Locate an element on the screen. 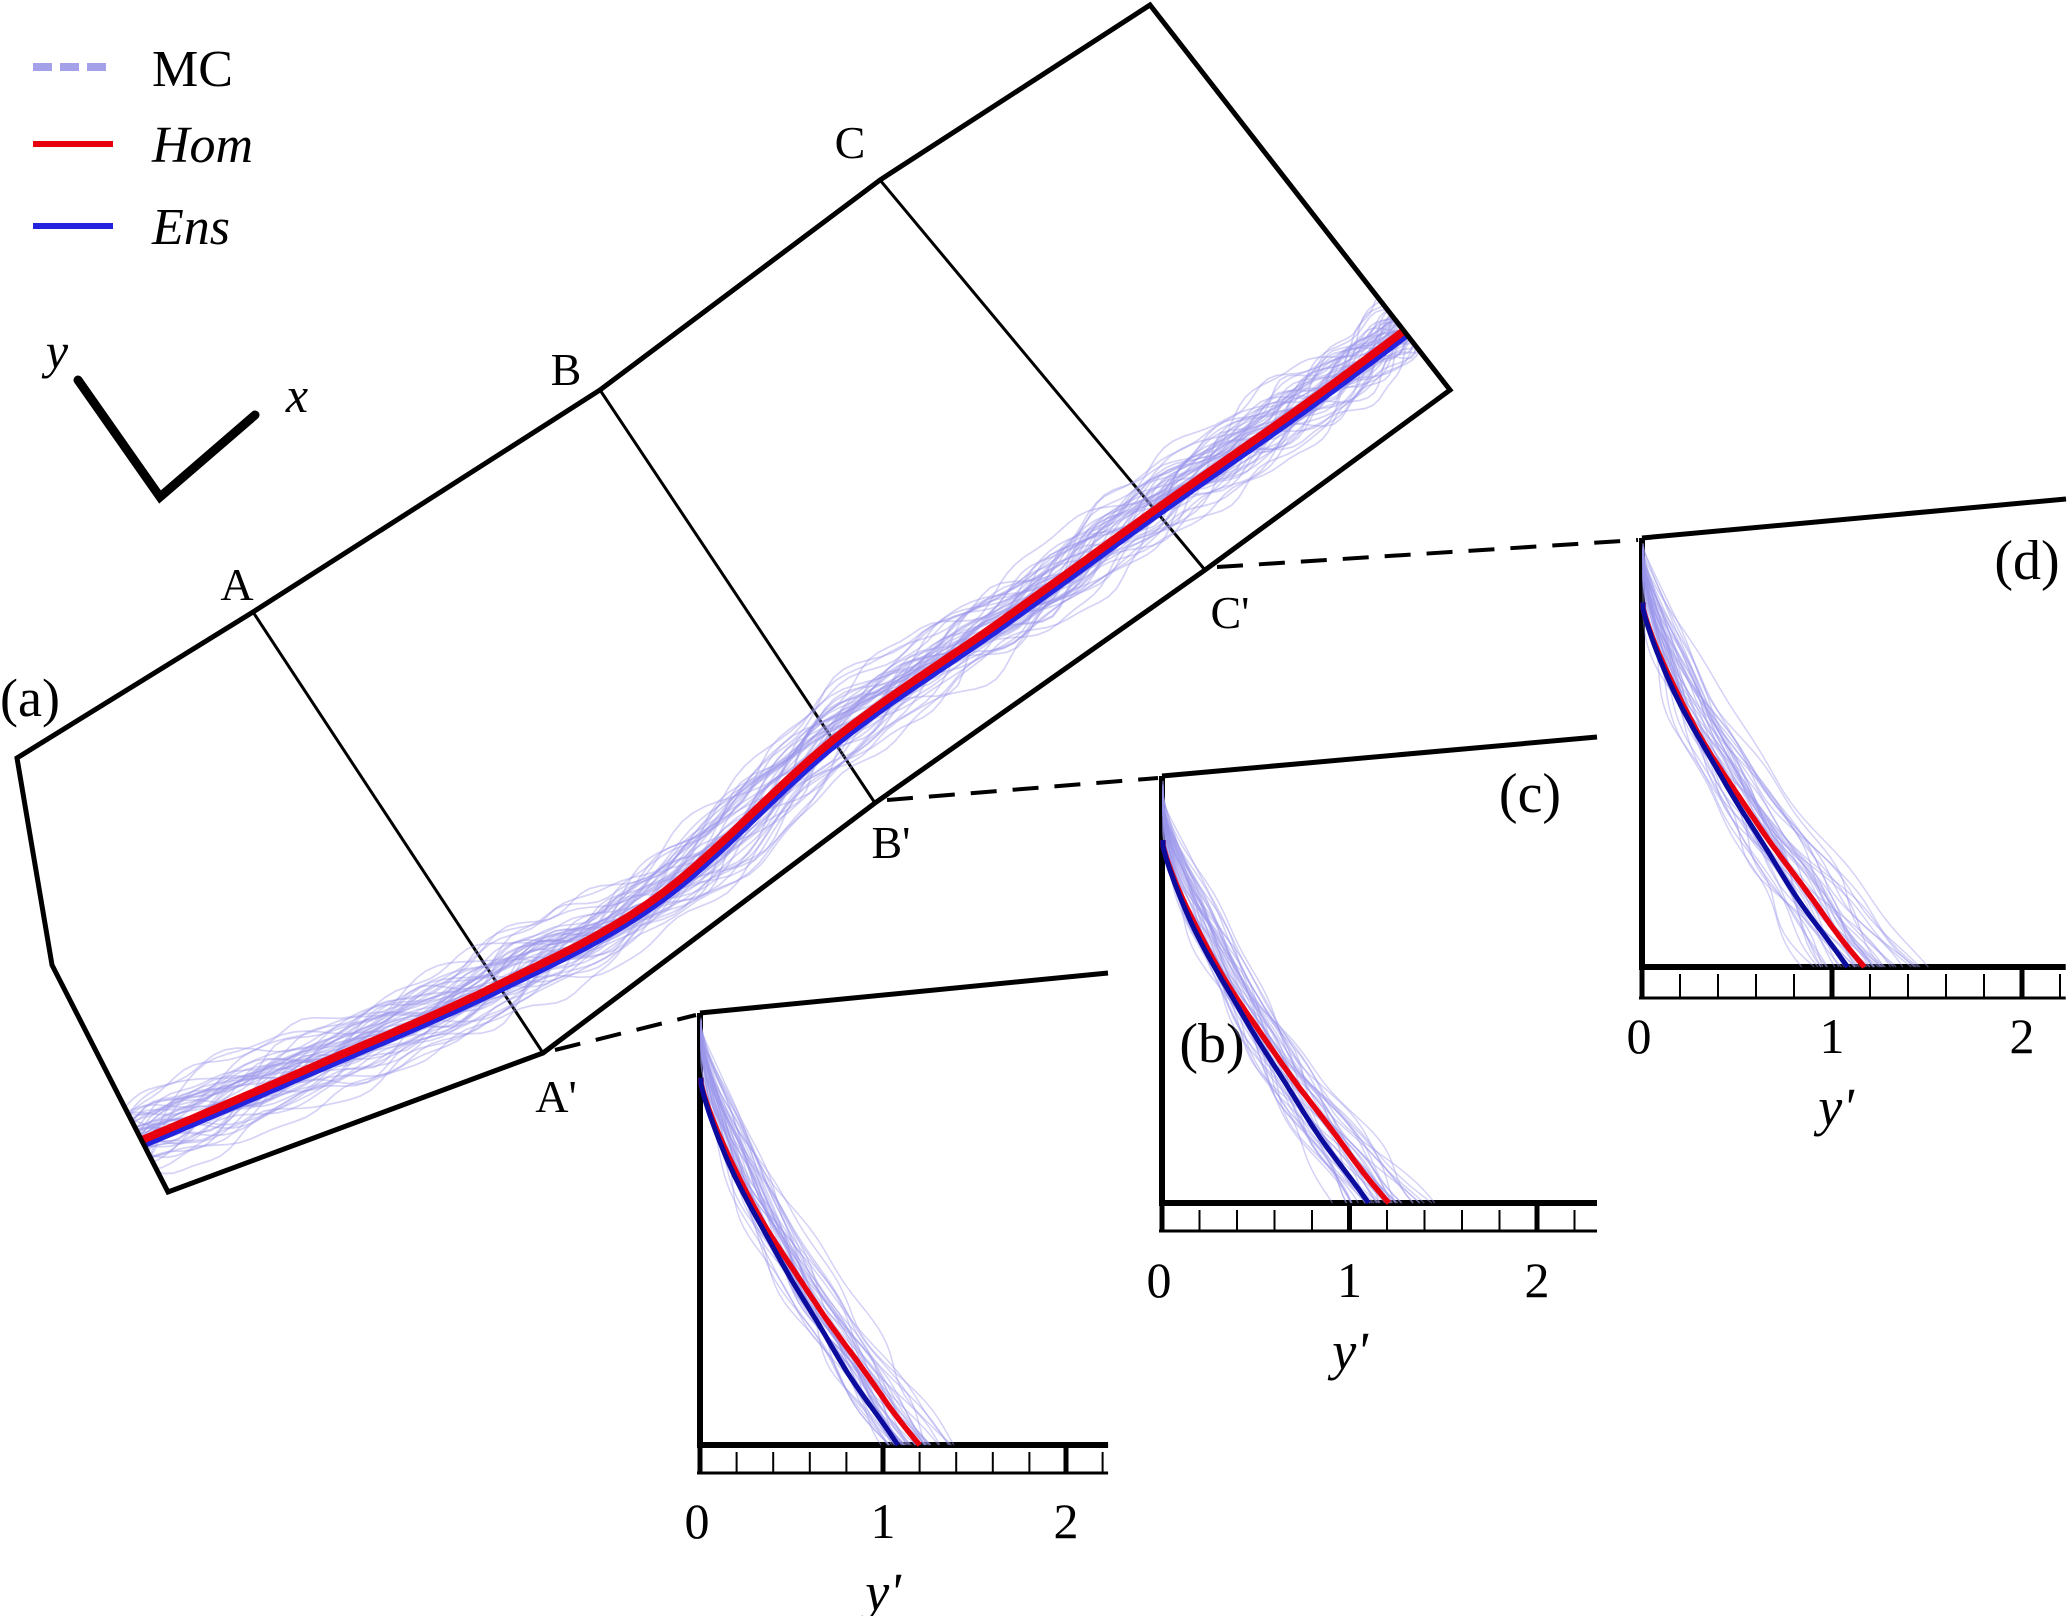 Image resolution: width=2067 pixels, height=1616 pixels. inset-b-panel-label: (b) is located at coordinates (1211, 1044).